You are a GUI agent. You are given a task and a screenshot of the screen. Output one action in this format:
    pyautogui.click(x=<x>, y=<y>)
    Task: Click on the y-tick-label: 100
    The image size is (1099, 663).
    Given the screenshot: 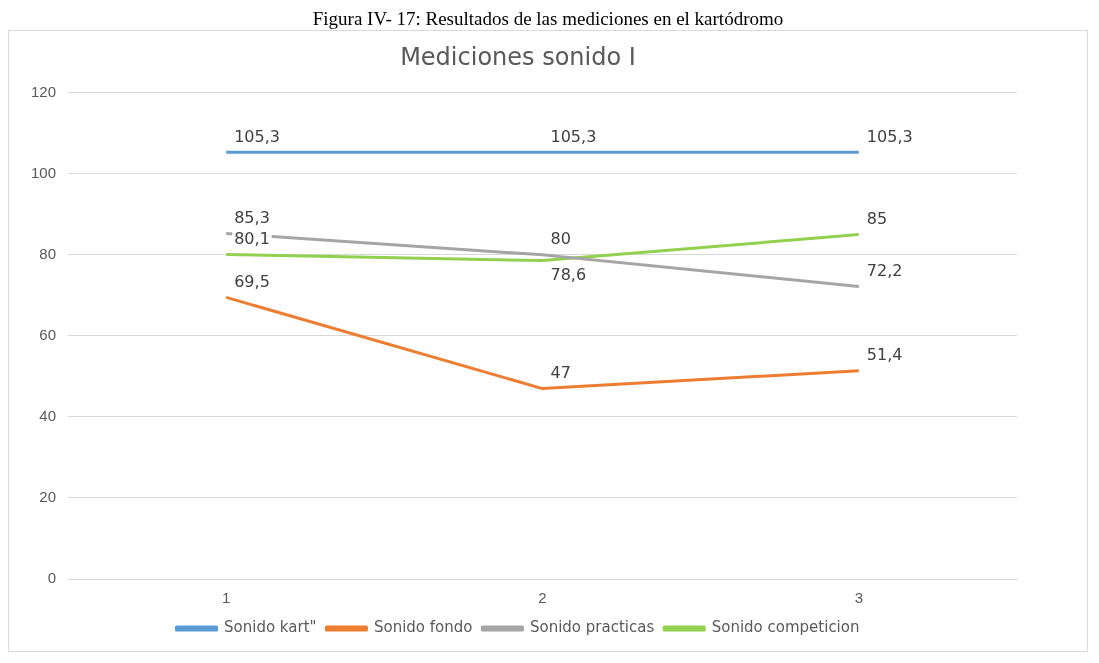 What is the action you would take?
    pyautogui.click(x=44, y=172)
    